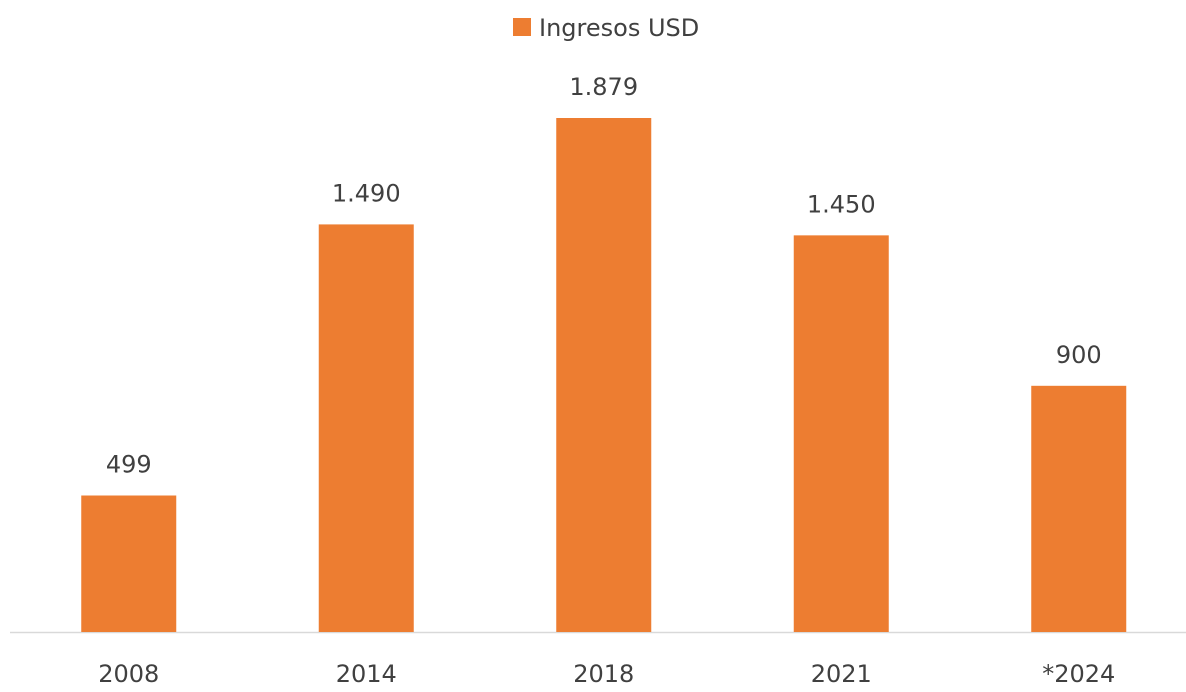 The height and width of the screenshot is (692, 1186). What do you see at coordinates (522, 27) in the screenshot?
I see `legend-swatch` at bounding box center [522, 27].